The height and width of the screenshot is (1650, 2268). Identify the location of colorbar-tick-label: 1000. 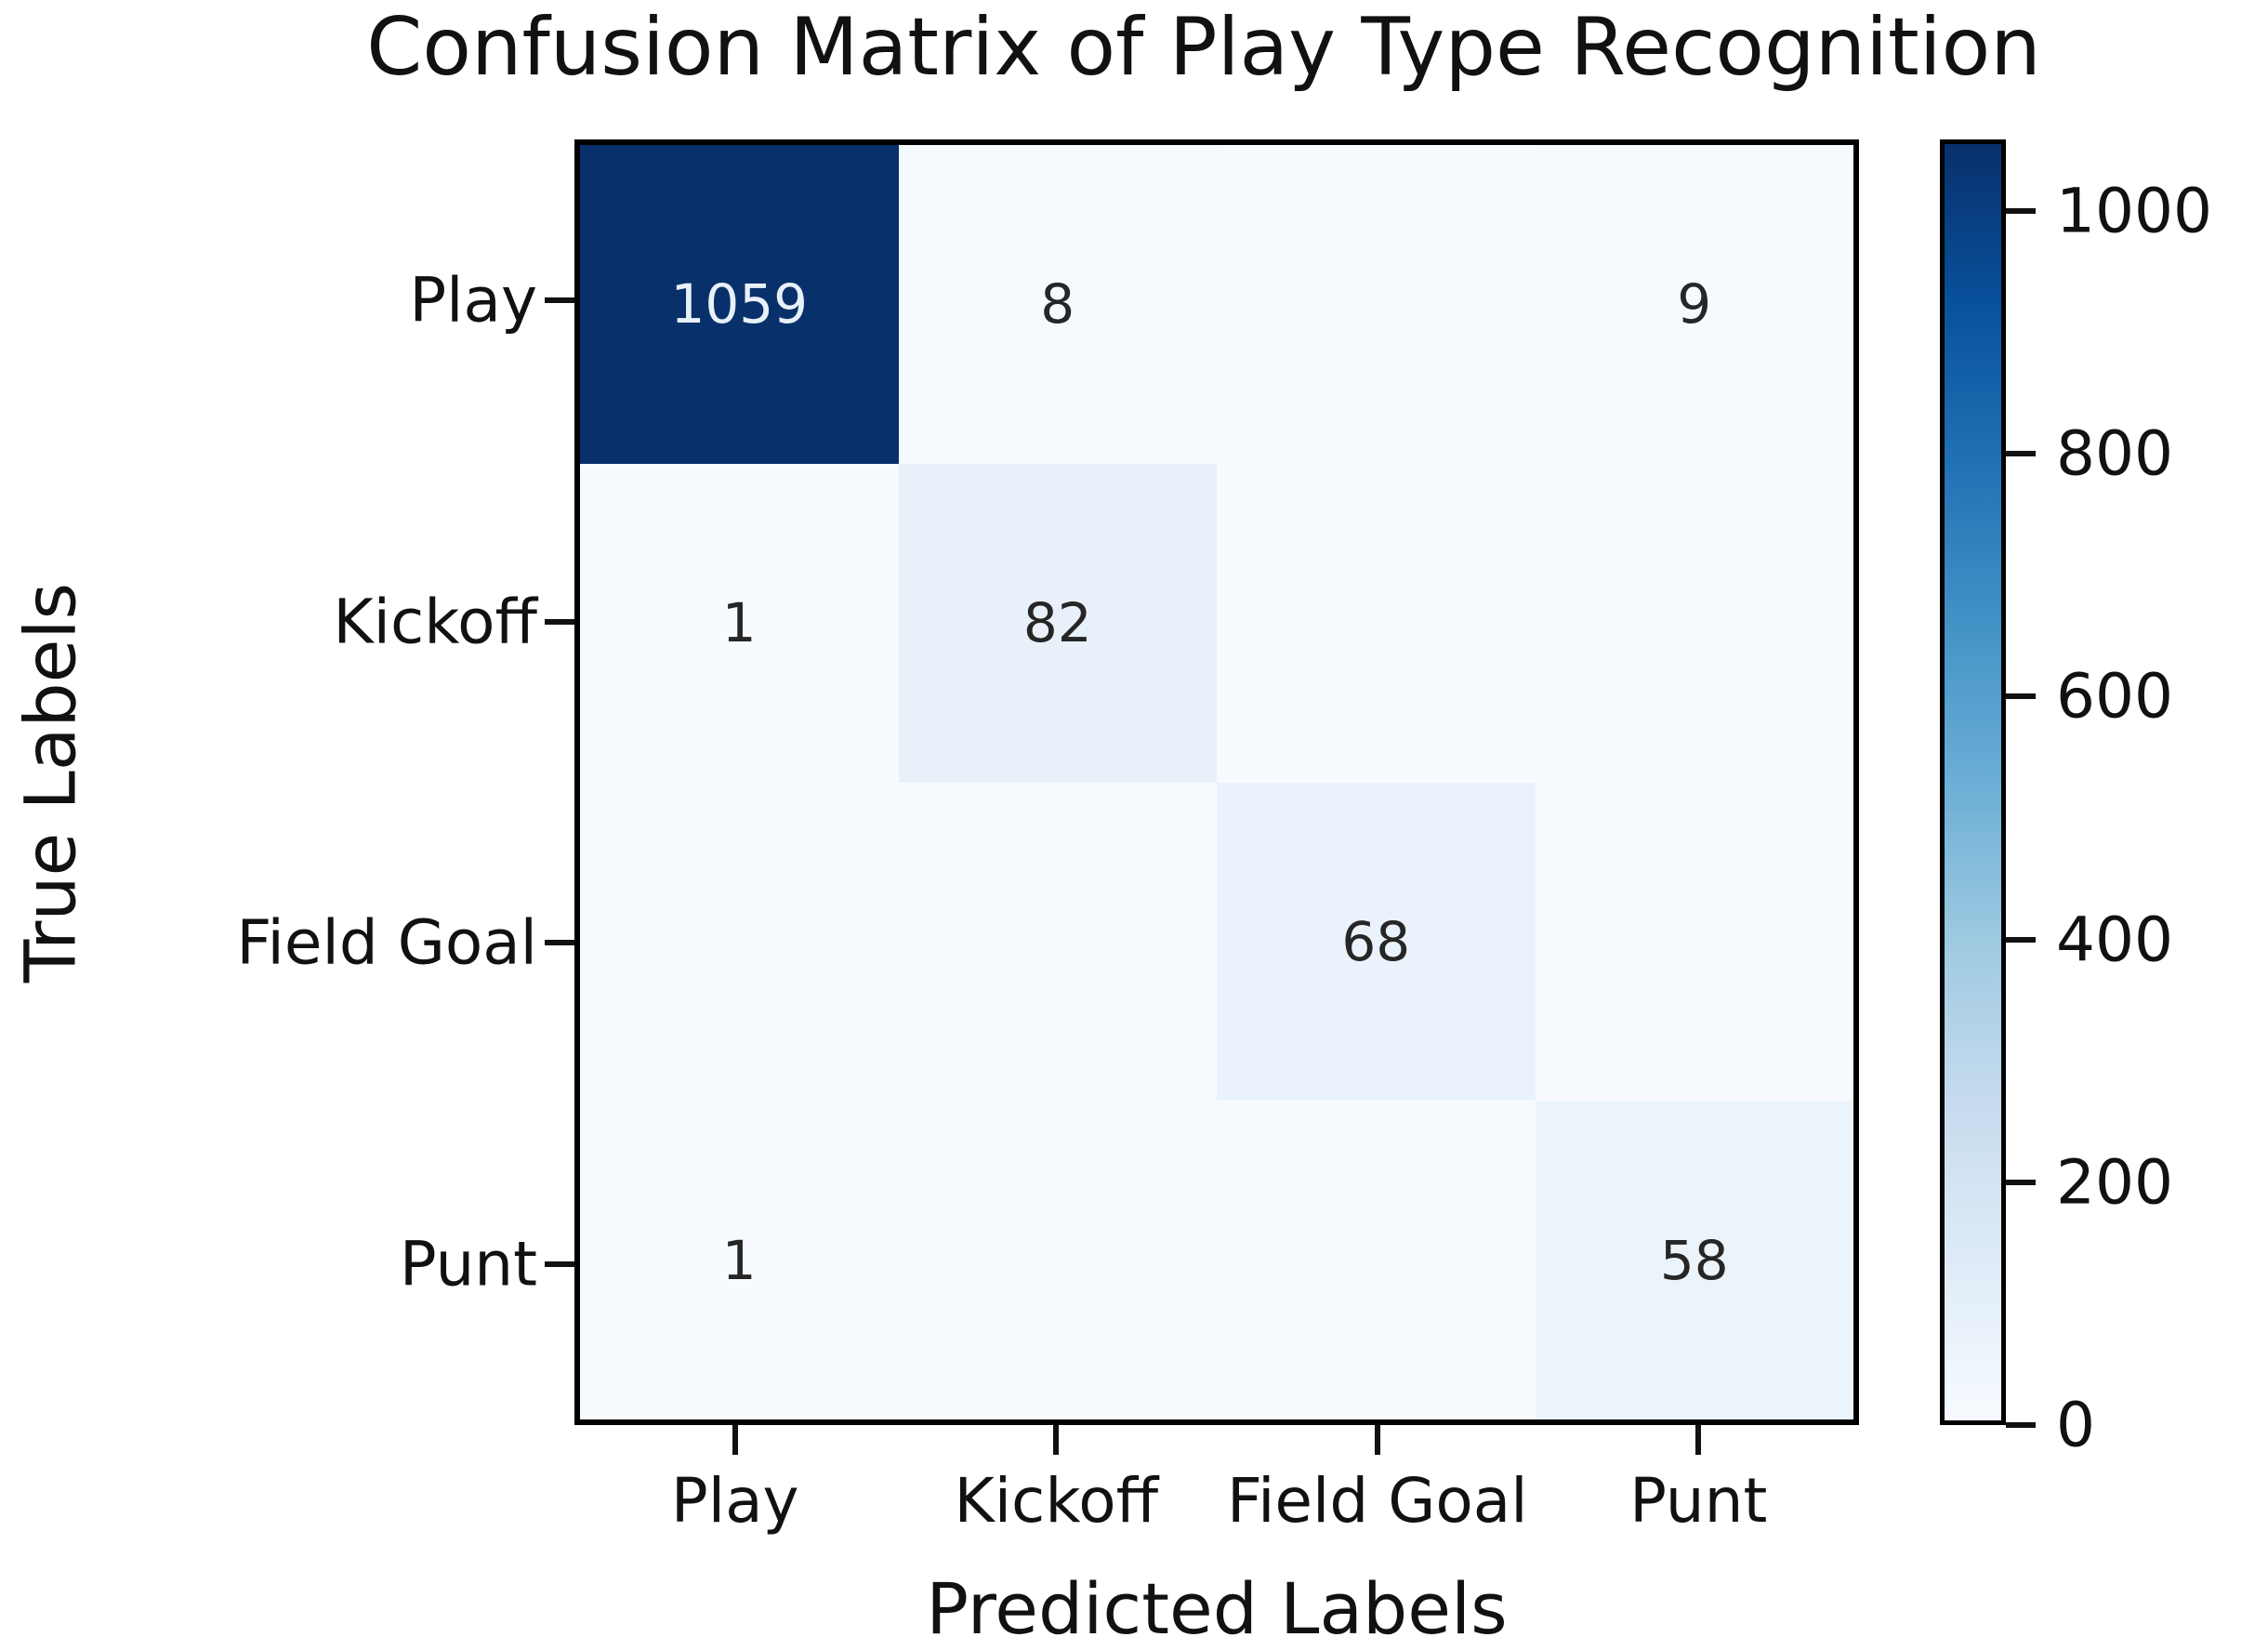
(2134, 211).